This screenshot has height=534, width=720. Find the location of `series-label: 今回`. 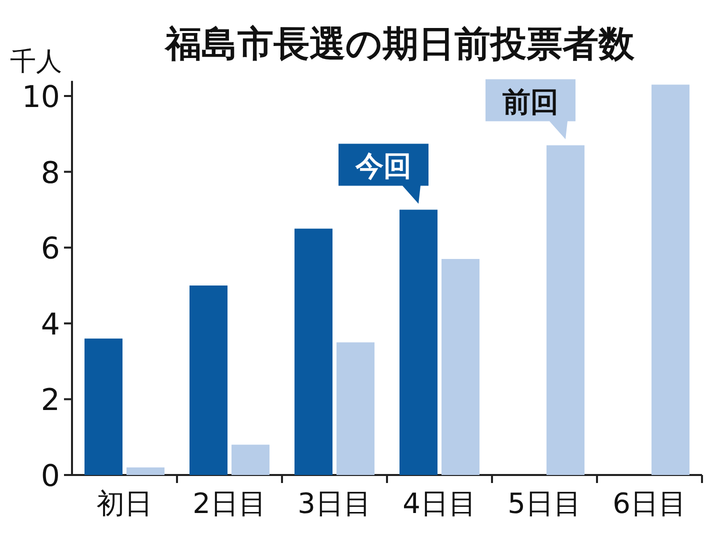

series-label: 今回 is located at coordinates (383, 166).